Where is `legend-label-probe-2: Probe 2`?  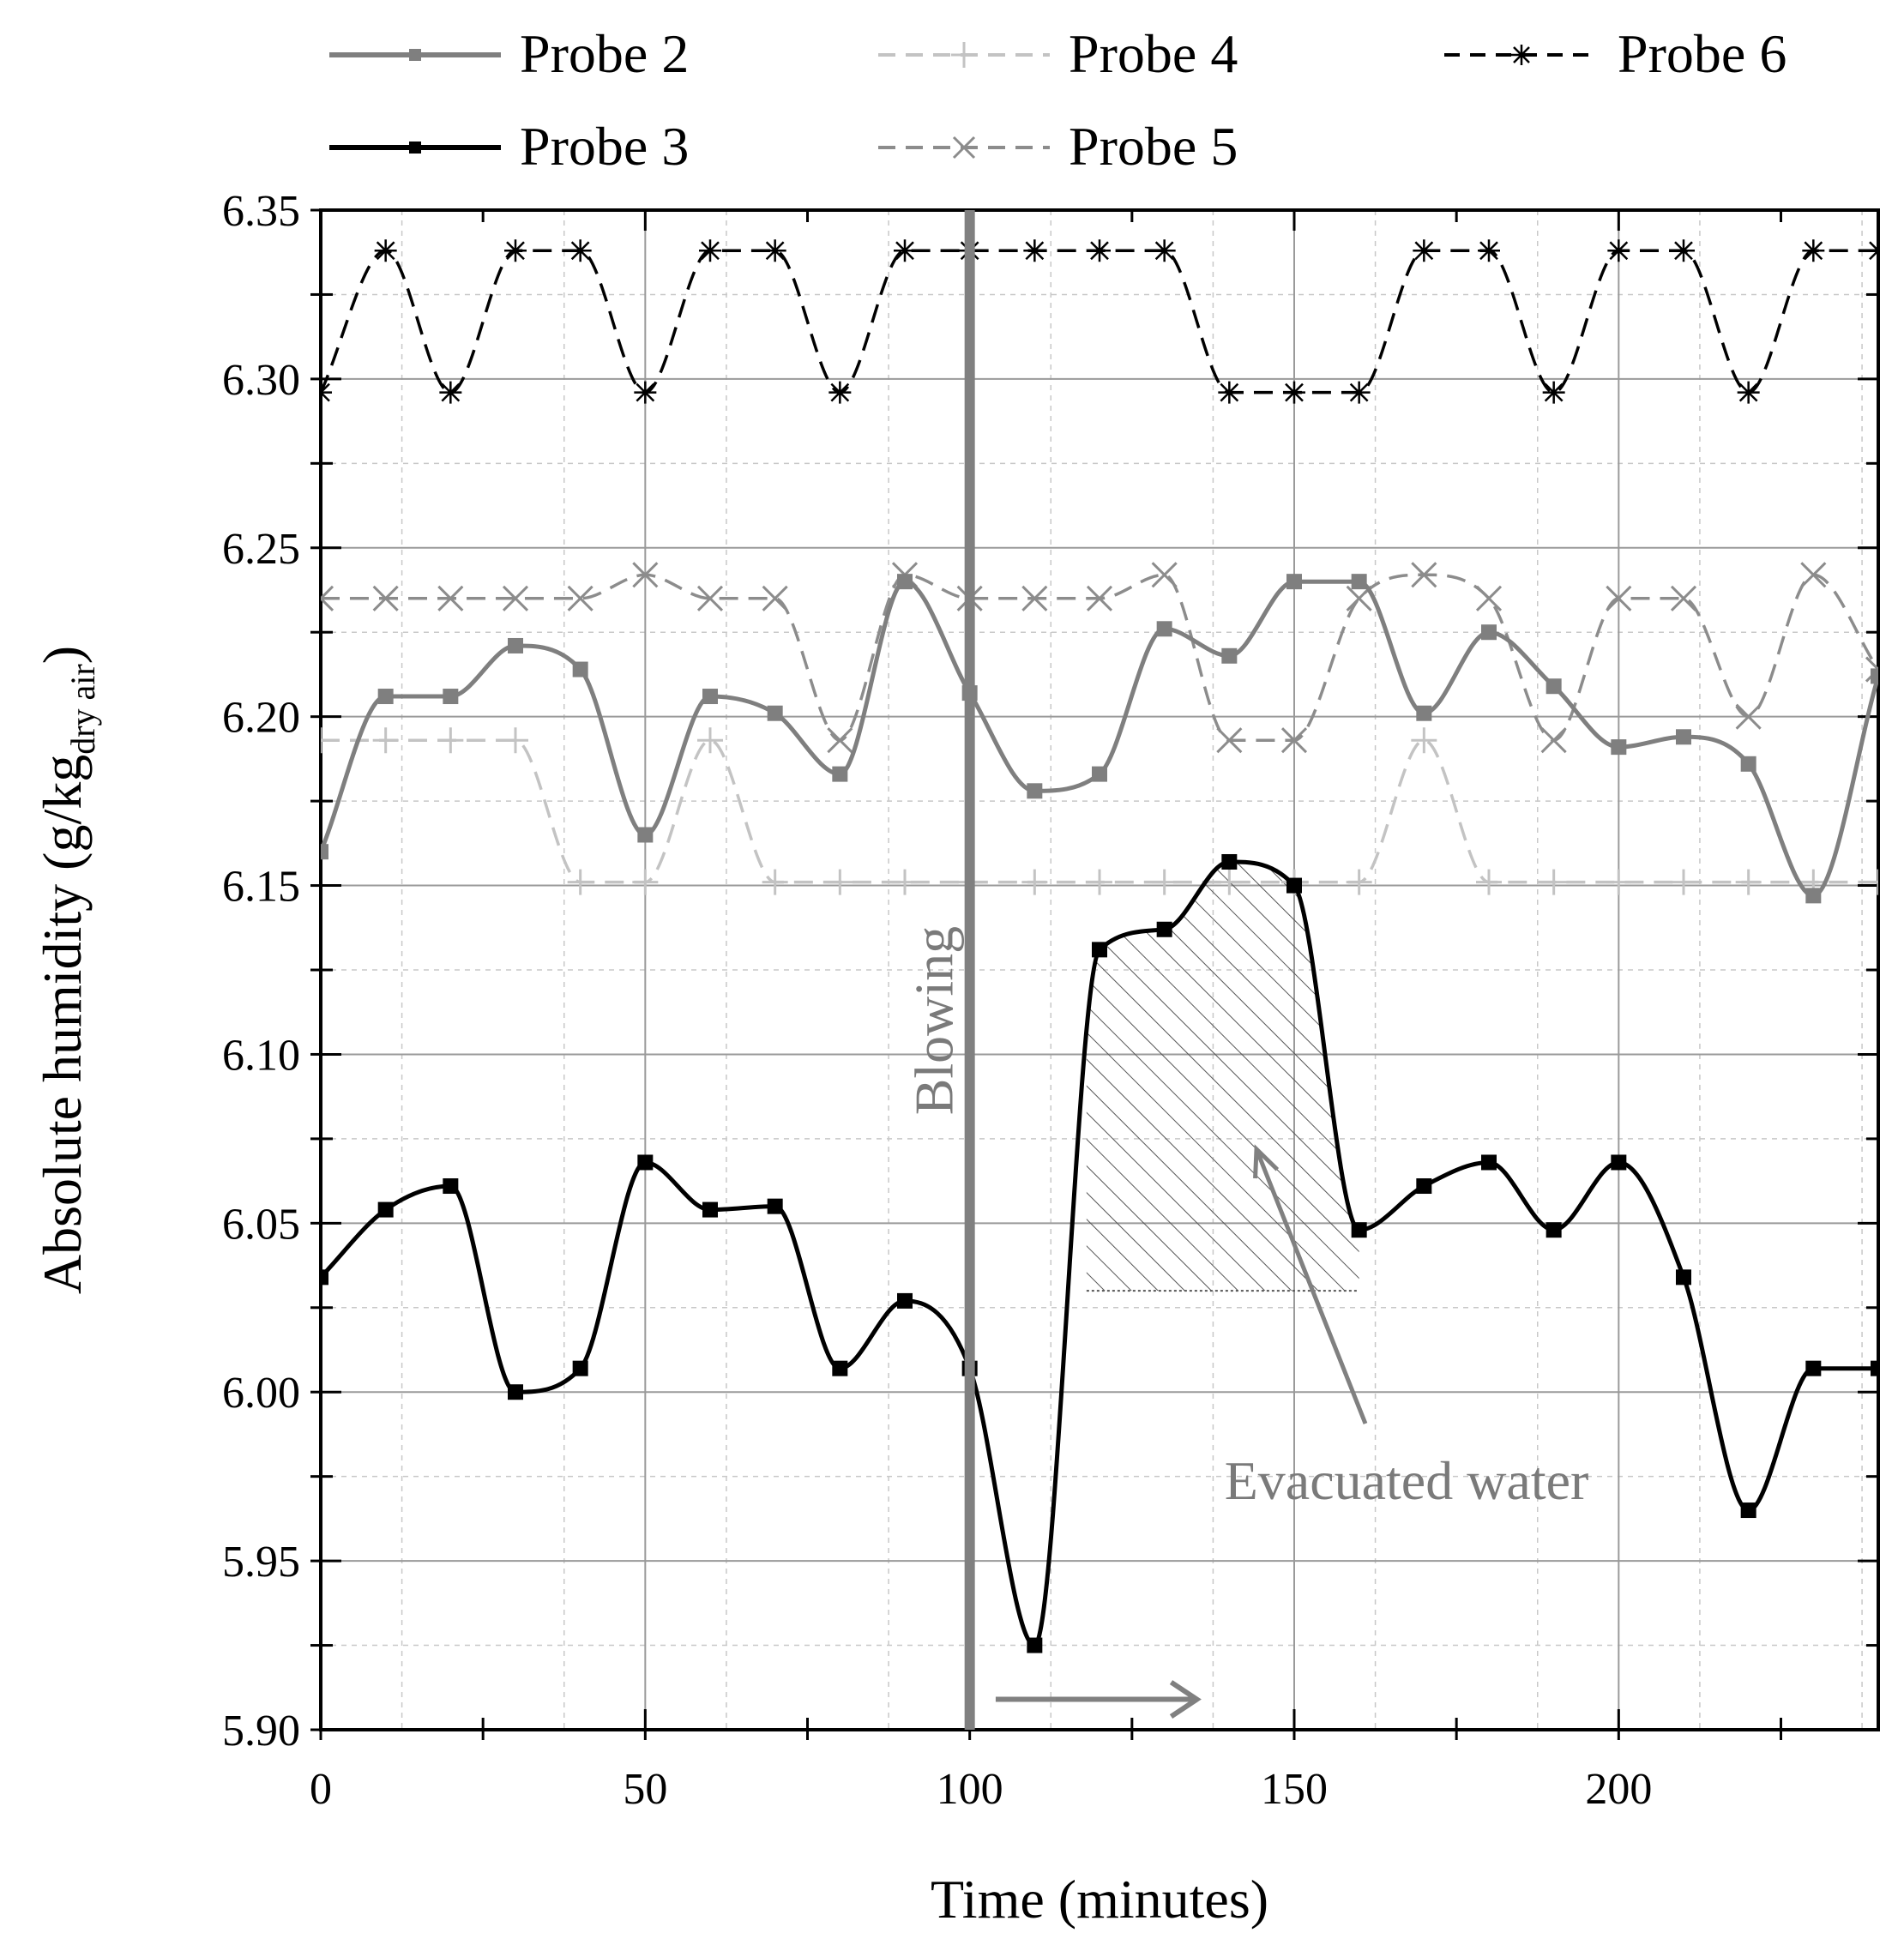
legend-label-probe-2: Probe 2 is located at coordinates (604, 53).